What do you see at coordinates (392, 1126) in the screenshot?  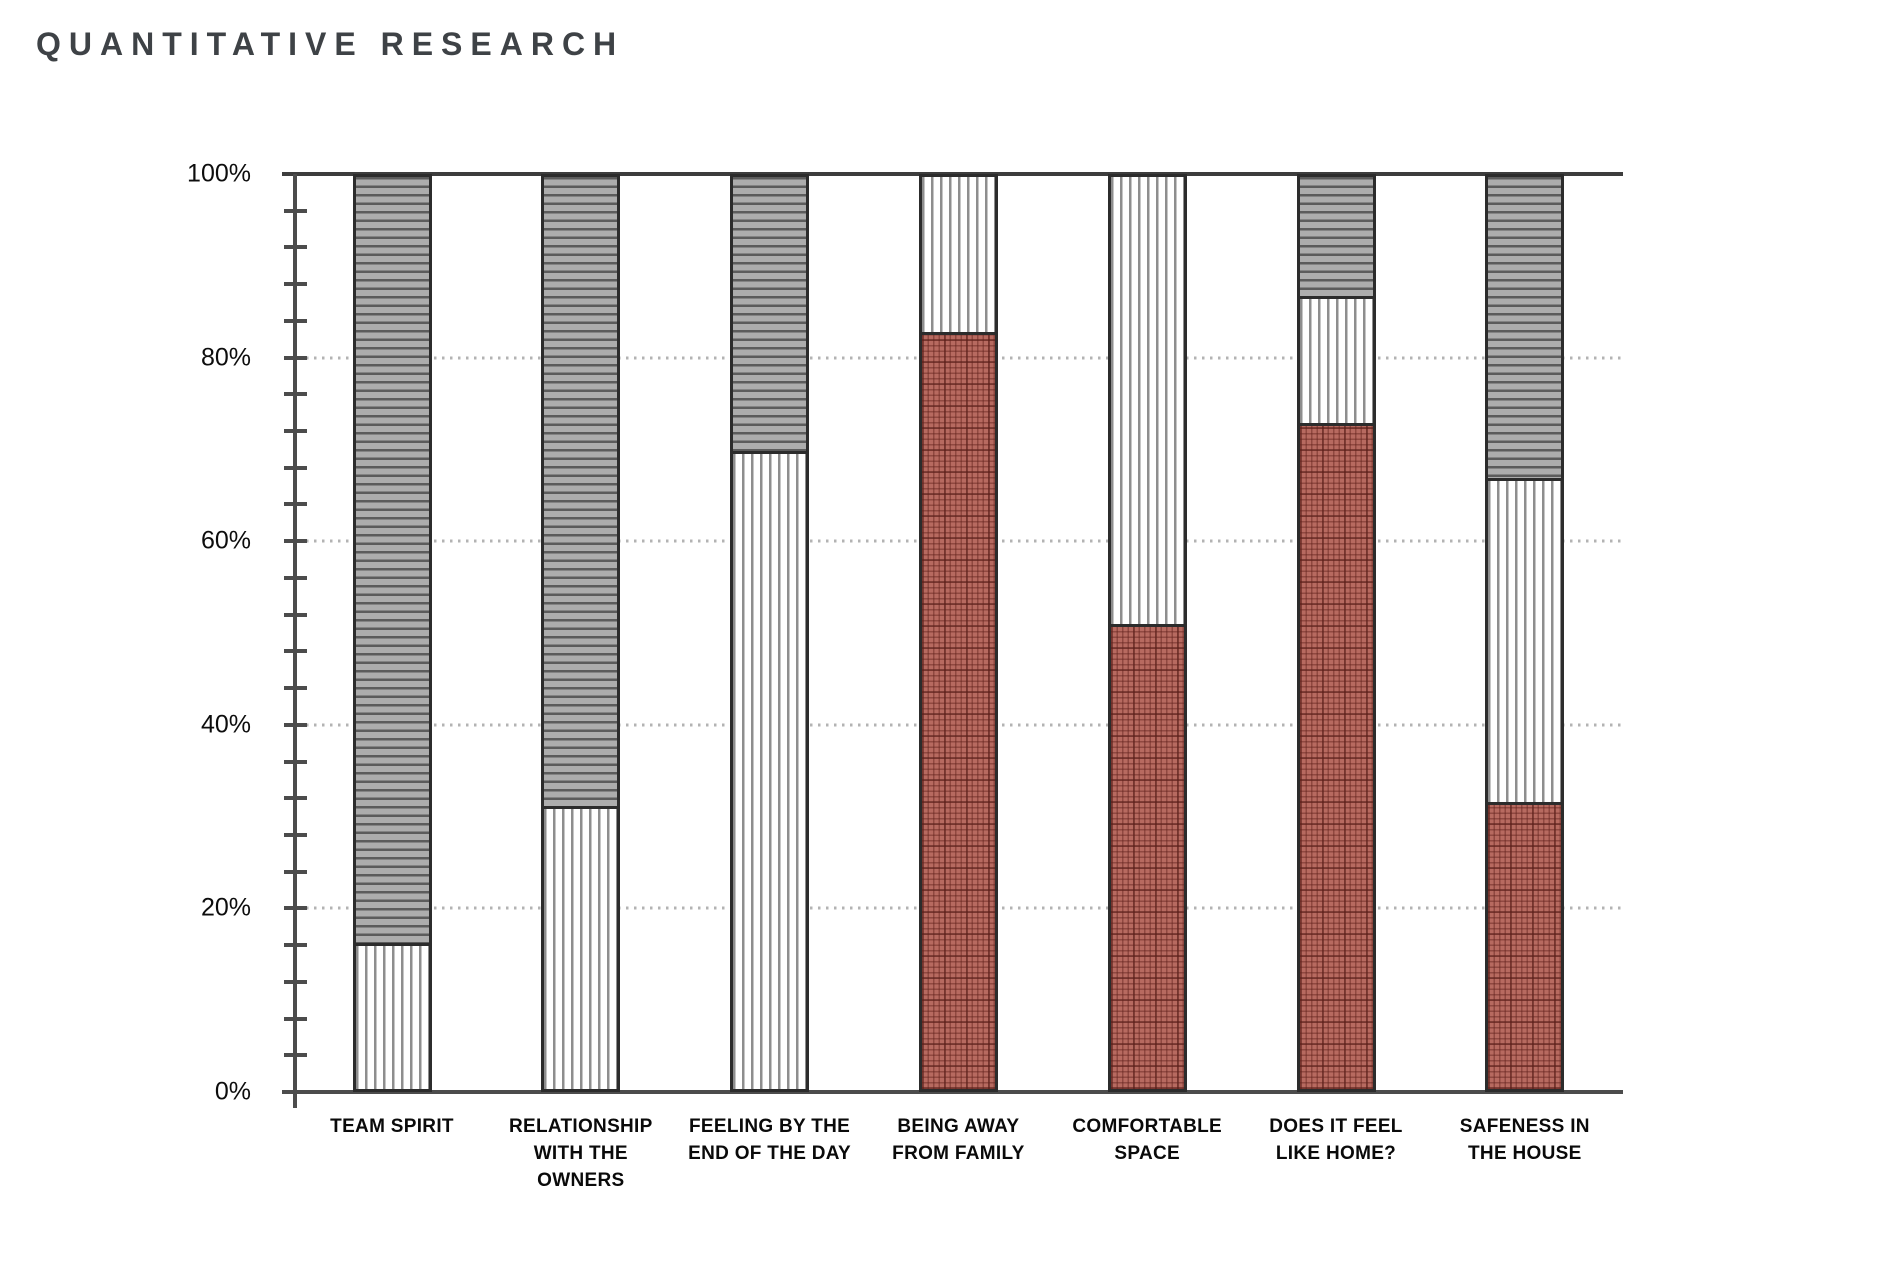 I see `category-label: TEAM SPIRIT` at bounding box center [392, 1126].